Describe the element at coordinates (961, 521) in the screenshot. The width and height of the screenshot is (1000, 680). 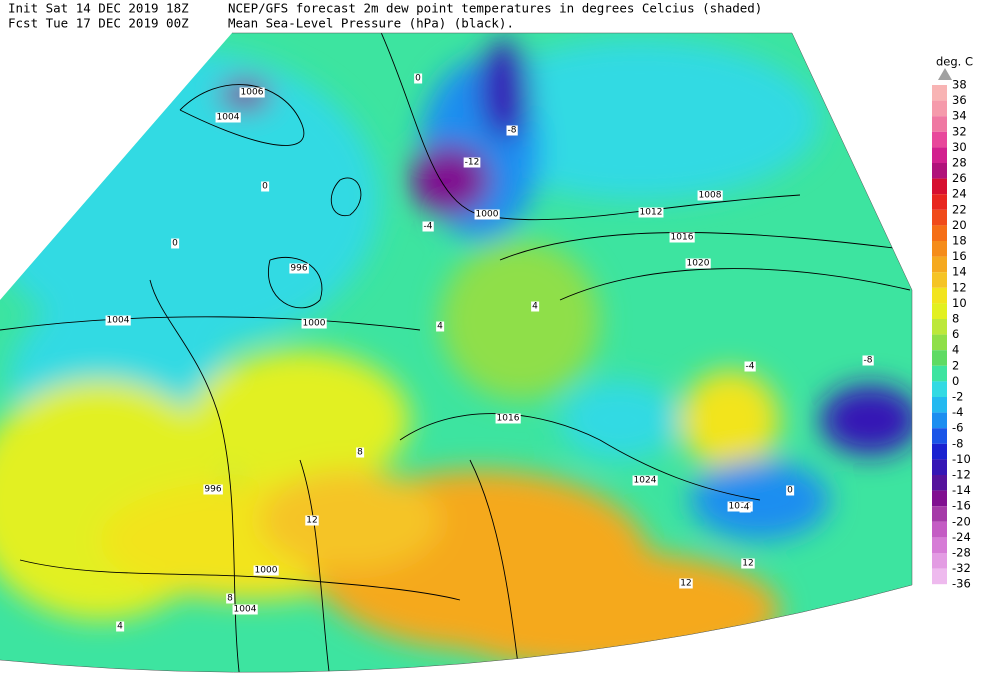
I see `legend-label: -20` at that location.